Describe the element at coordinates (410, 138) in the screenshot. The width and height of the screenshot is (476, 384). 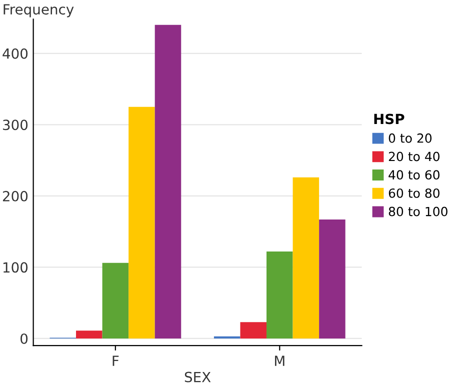
I see `legend-label: 0 to 20` at that location.